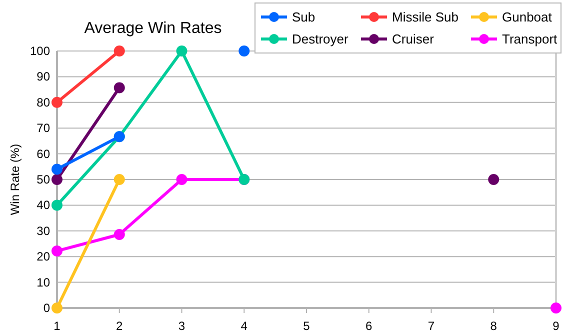 This screenshot has width=575, height=336. Describe the element at coordinates (43, 102) in the screenshot. I see `y-tick-label: 80` at that location.